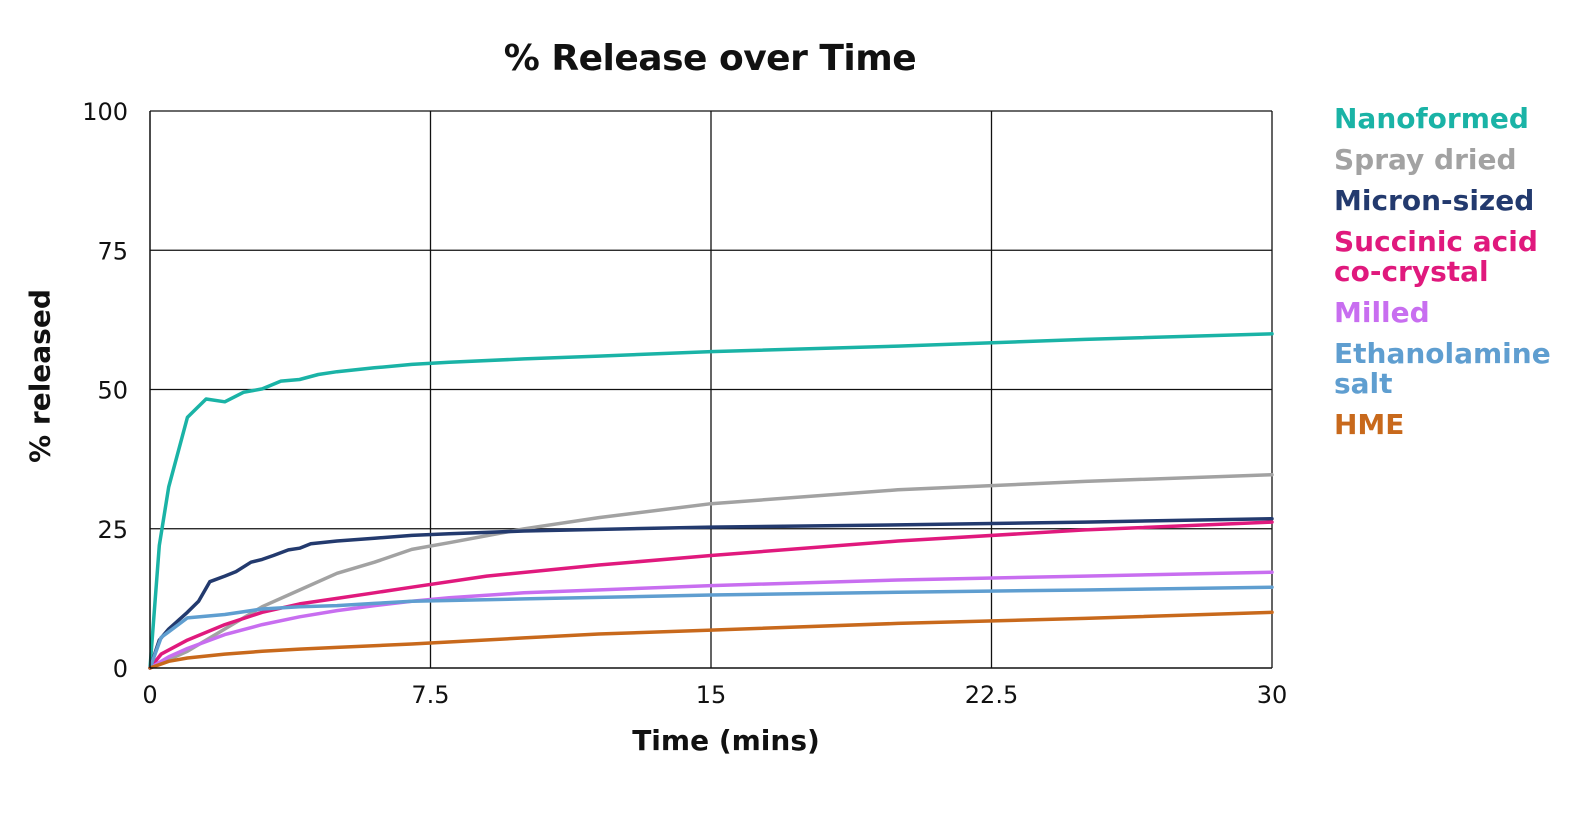  I want to click on y-tick-label: 25, so click(112, 530).